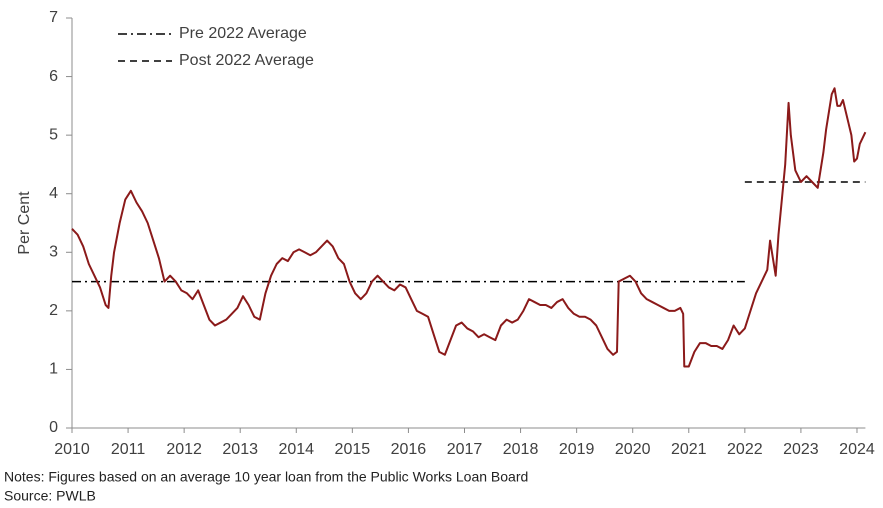 This screenshot has height=508, width=883. What do you see at coordinates (53, 134) in the screenshot?
I see `y-tick-label: 5` at bounding box center [53, 134].